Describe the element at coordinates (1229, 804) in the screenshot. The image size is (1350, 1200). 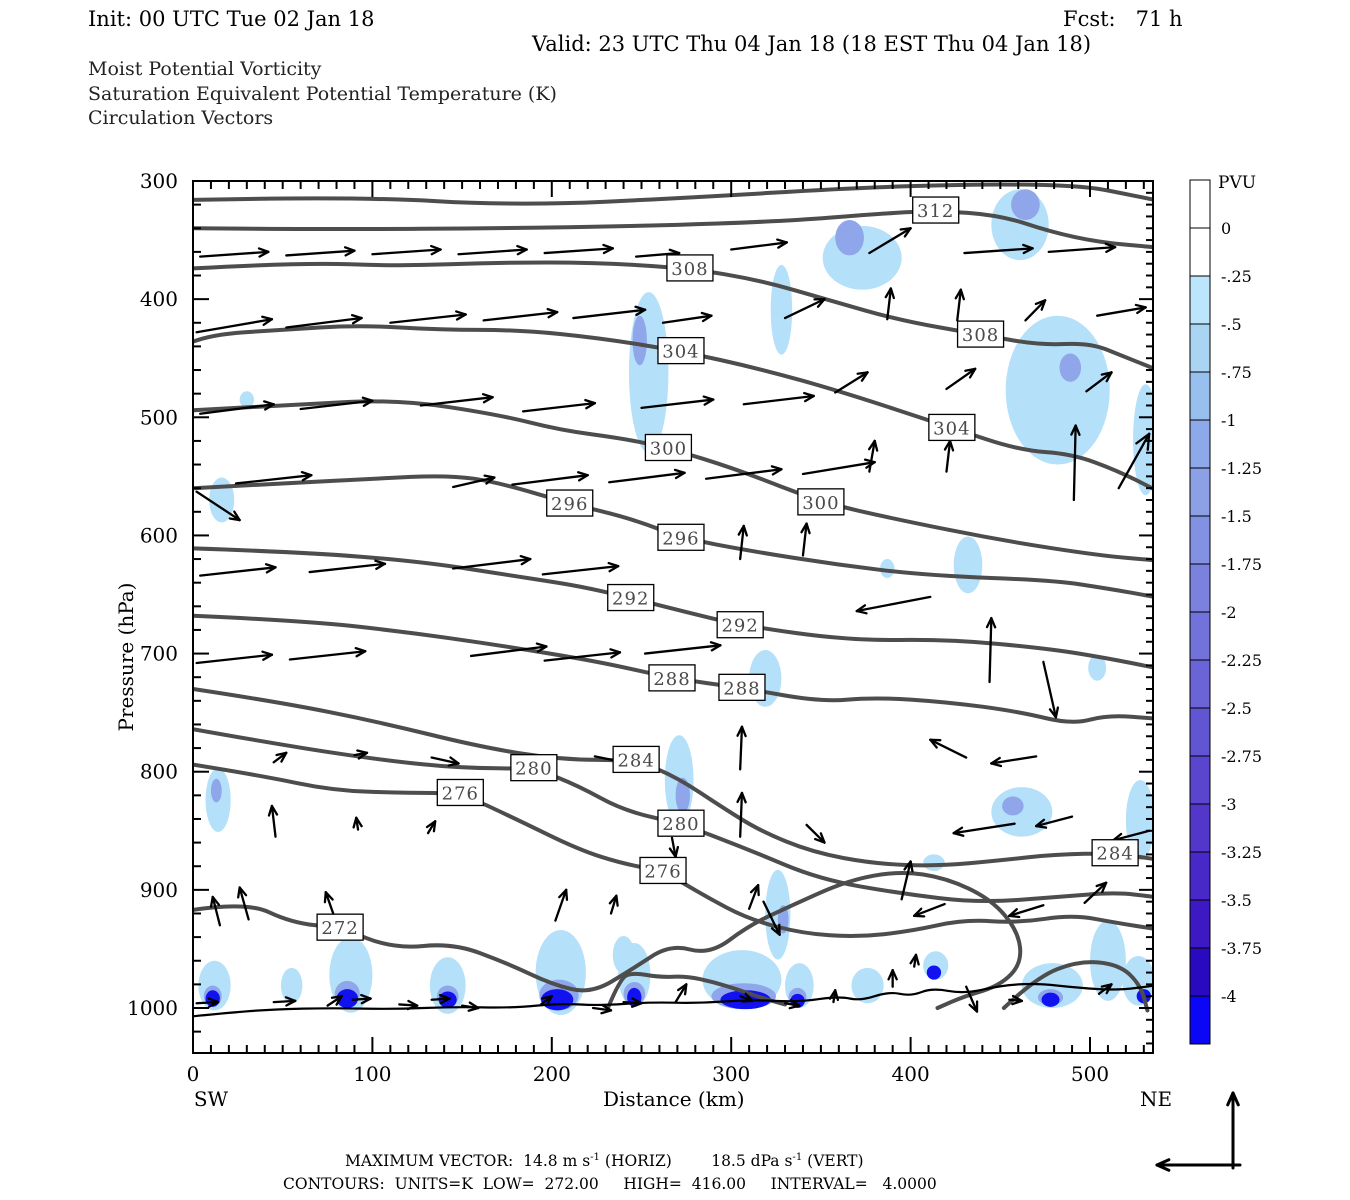
I see `svg-text: -3` at that location.